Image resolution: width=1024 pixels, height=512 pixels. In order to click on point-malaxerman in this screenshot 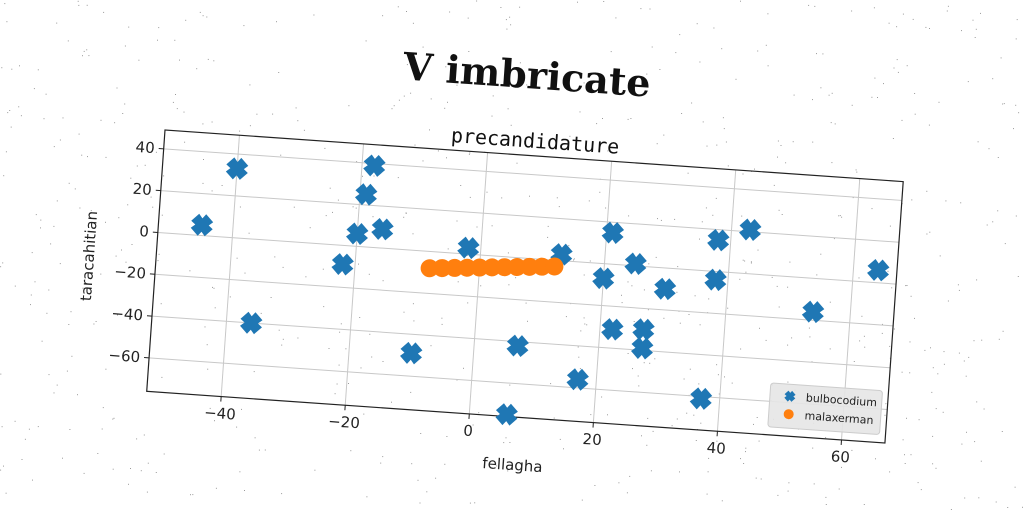, I will do `click(529, 266)`.